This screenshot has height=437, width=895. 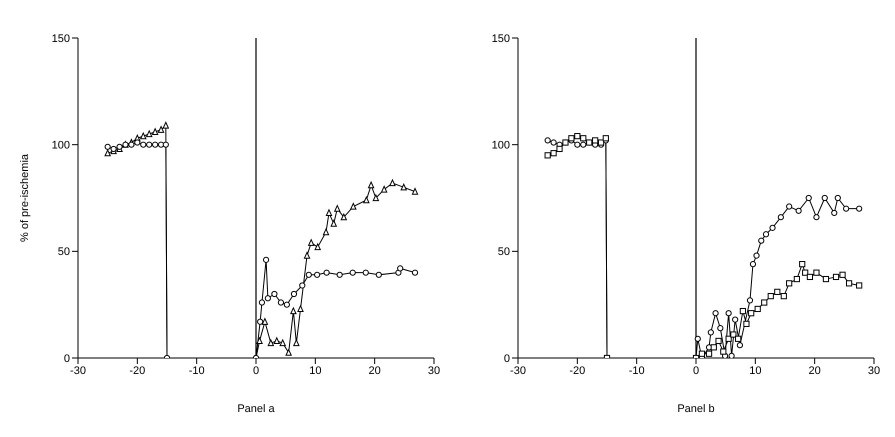 I want to click on x-axis-title: Panel b, so click(x=696, y=409).